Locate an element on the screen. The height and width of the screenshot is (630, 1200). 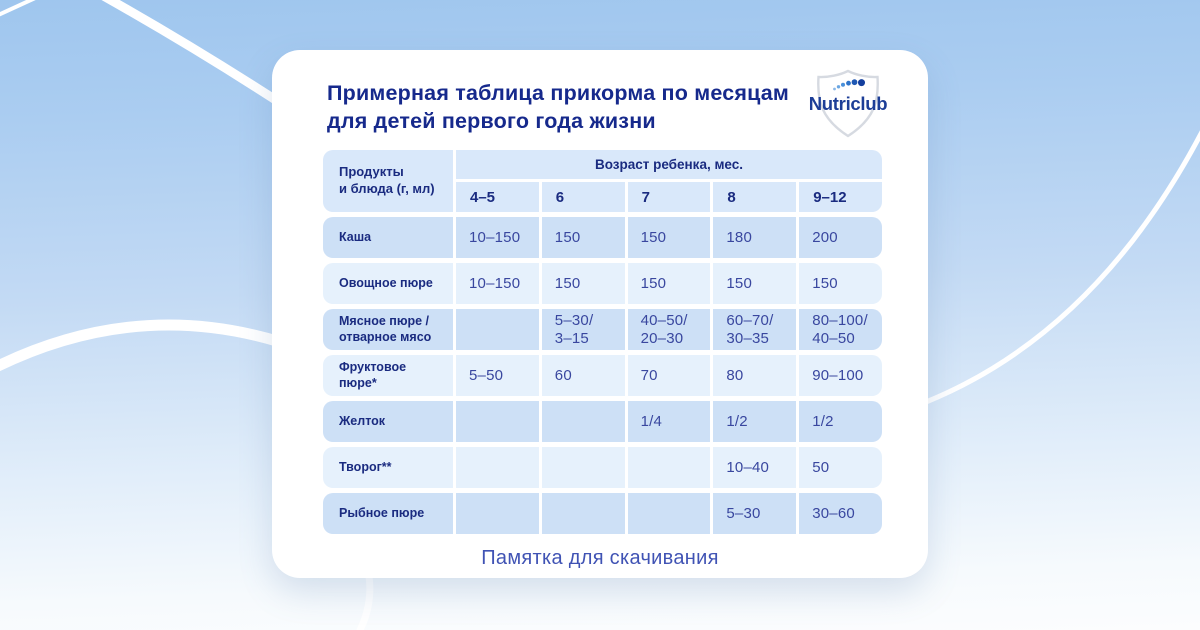
age-columns-row: 4–5 6 7 8 9–12 is located at coordinates (669, 197).